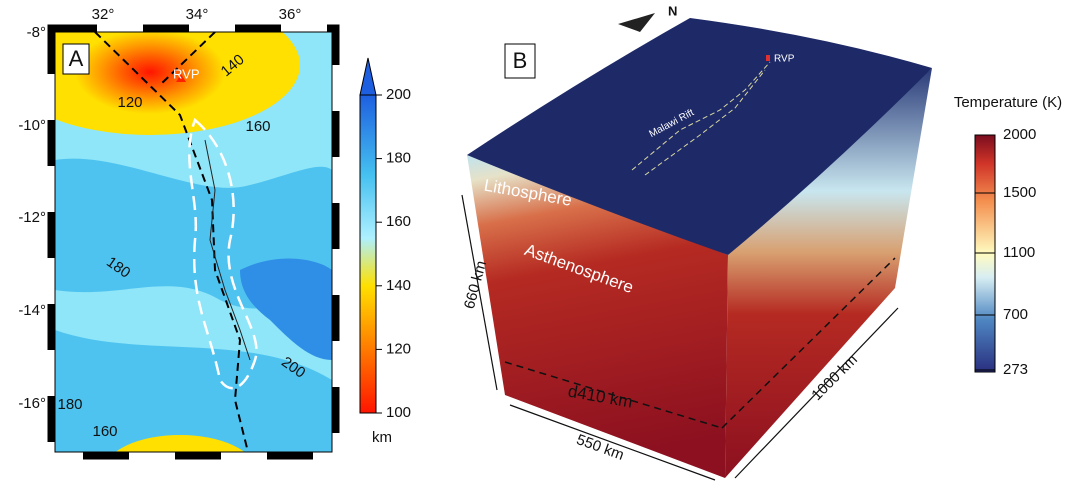 The width and height of the screenshot is (1089, 485). I want to click on dimension-label: 660 km, so click(475, 285).